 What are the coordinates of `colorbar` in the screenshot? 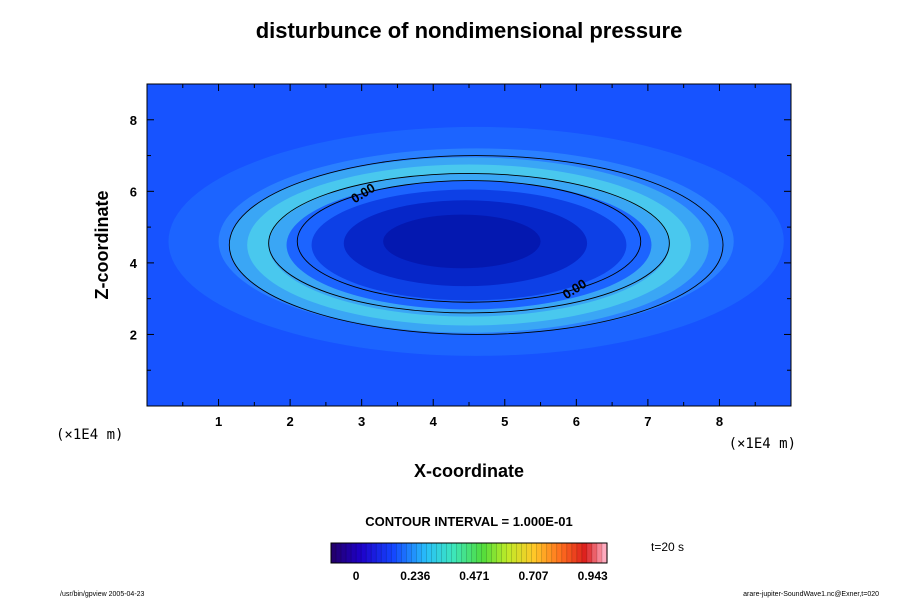 It's located at (469, 553).